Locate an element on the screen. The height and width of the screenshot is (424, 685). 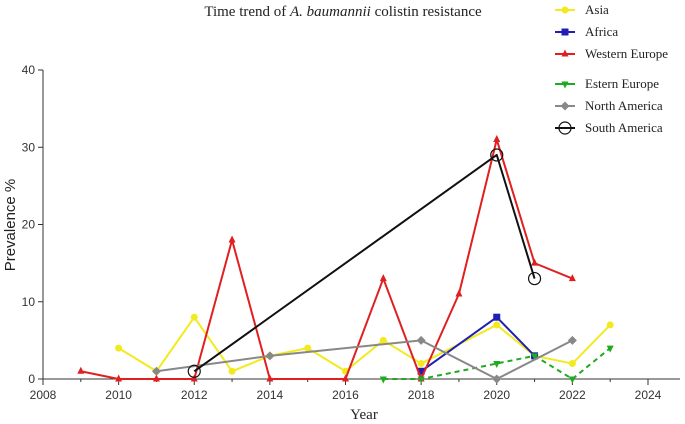
x-tick-label: 2010 is located at coordinates (118, 395).